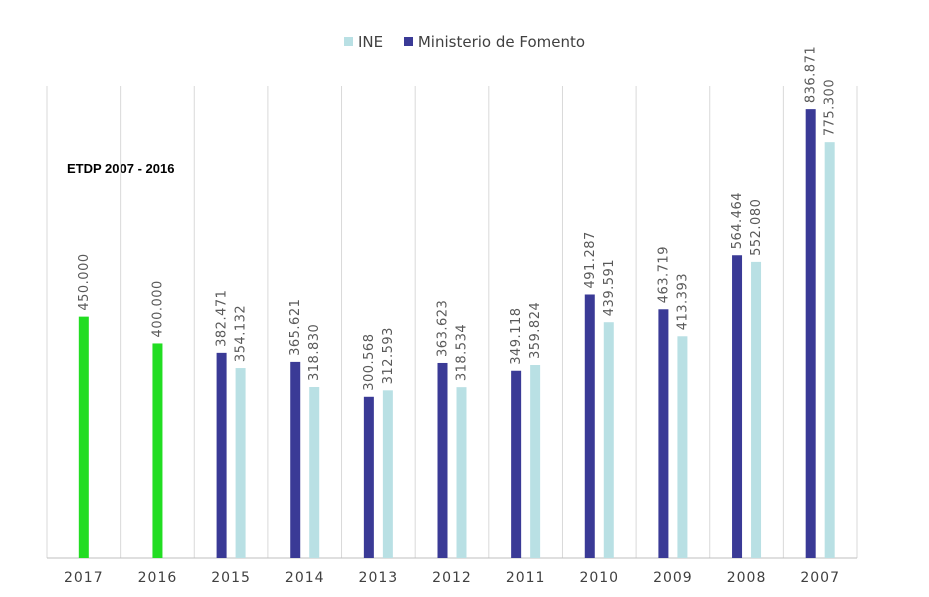  Describe the element at coordinates (387, 474) in the screenshot. I see `bar-ine-2013` at that location.